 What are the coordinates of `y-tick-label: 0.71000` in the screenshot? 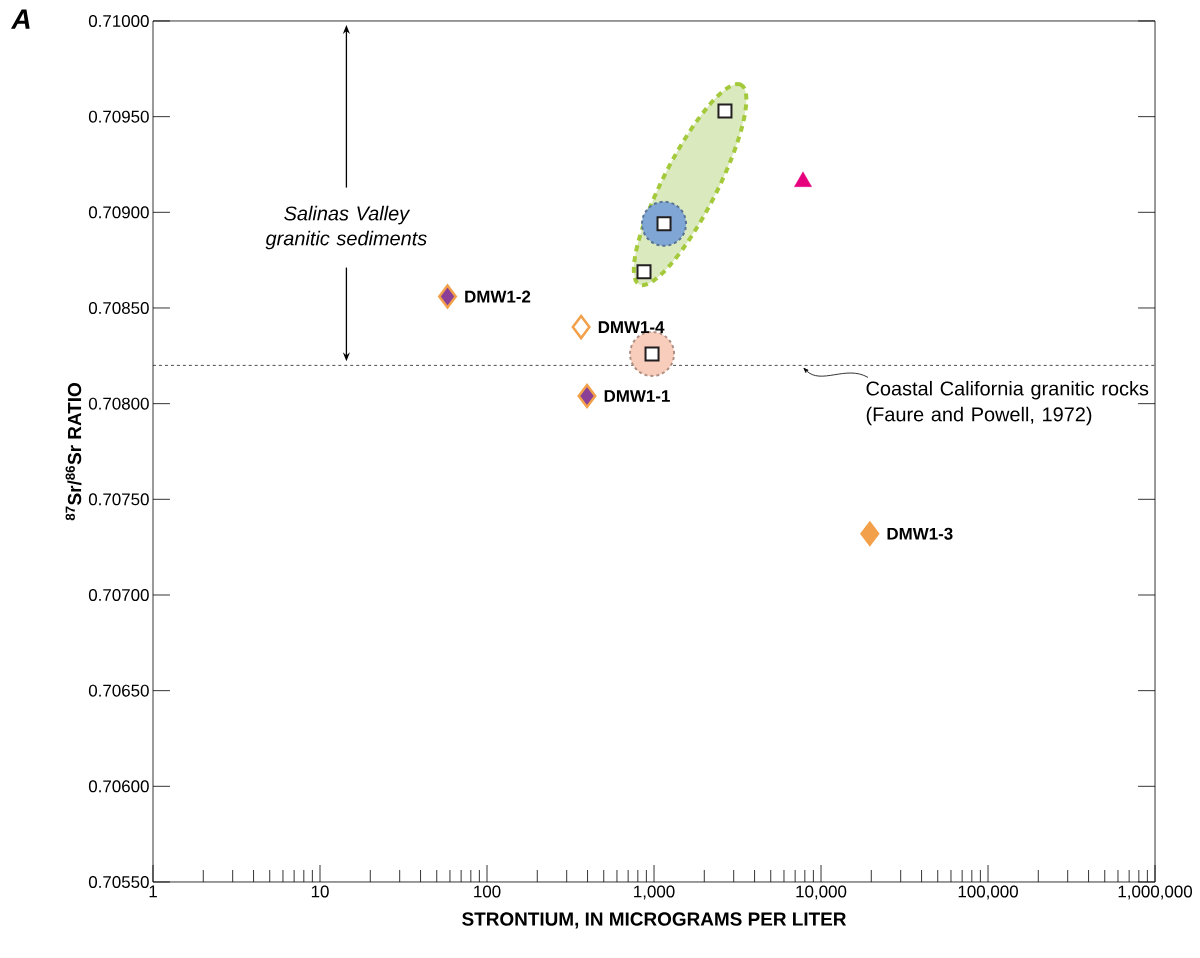 It's located at (118, 20).